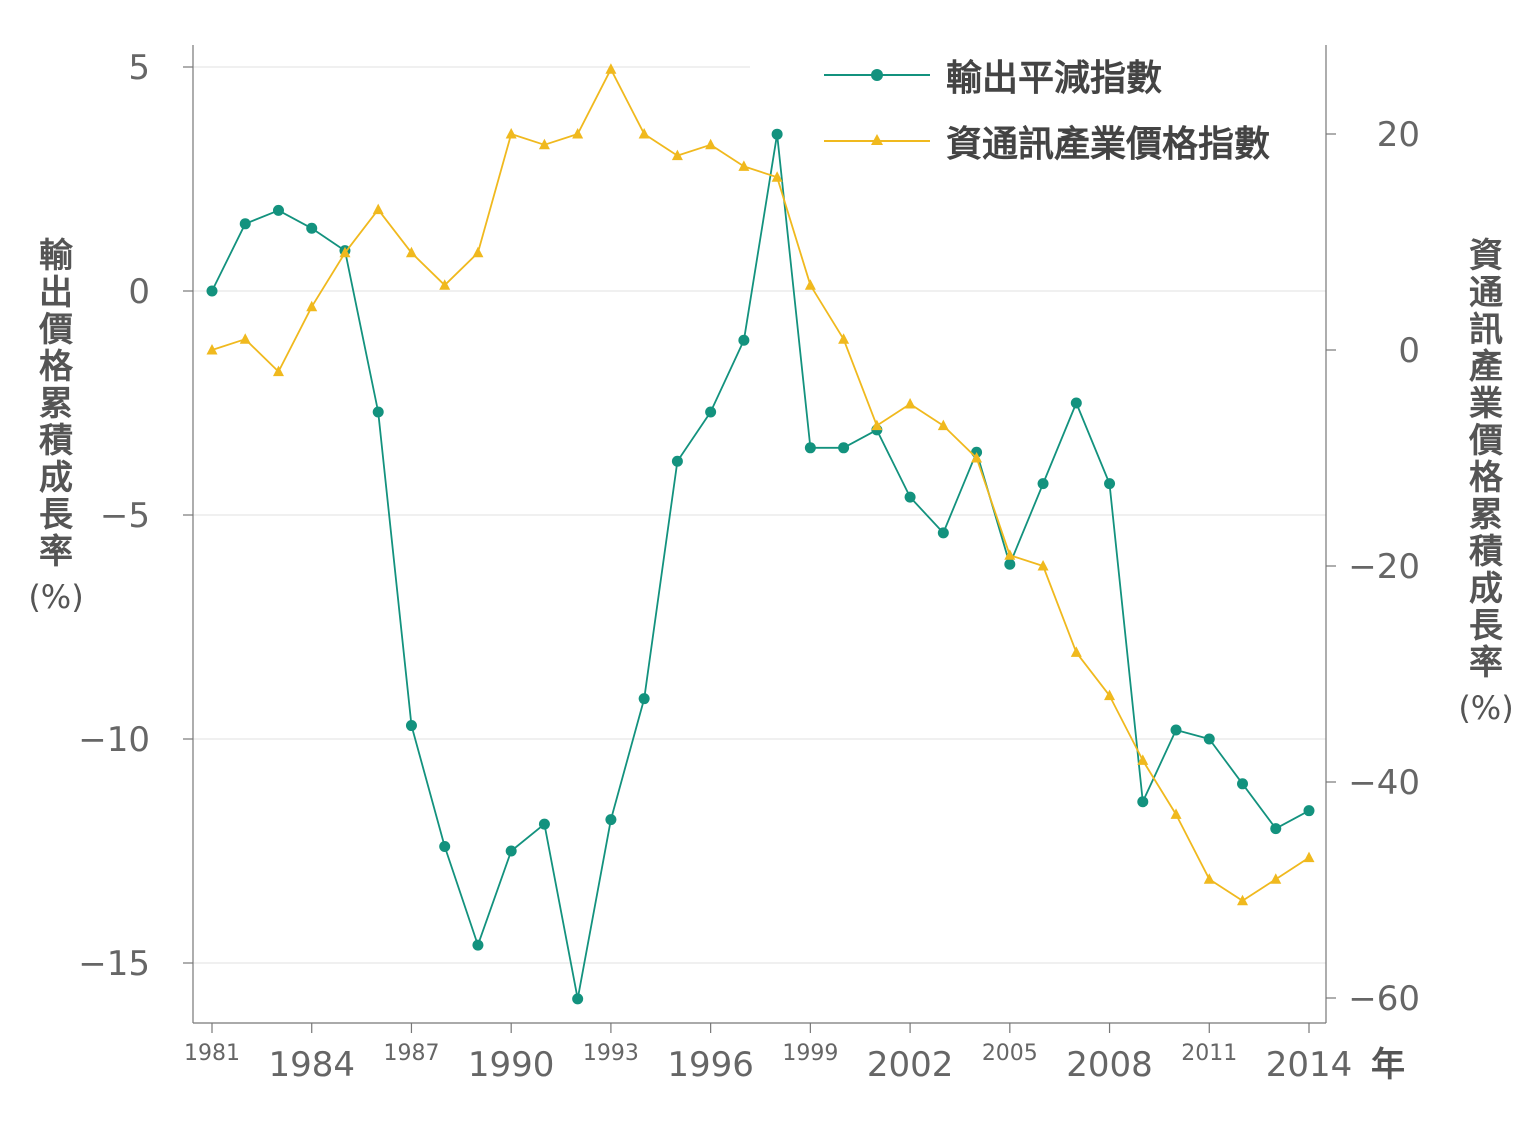 The image size is (1536, 1135). Describe the element at coordinates (1046, 108) in the screenshot. I see `legend: 輸出平減指數 資通訊產業價格指數` at that location.